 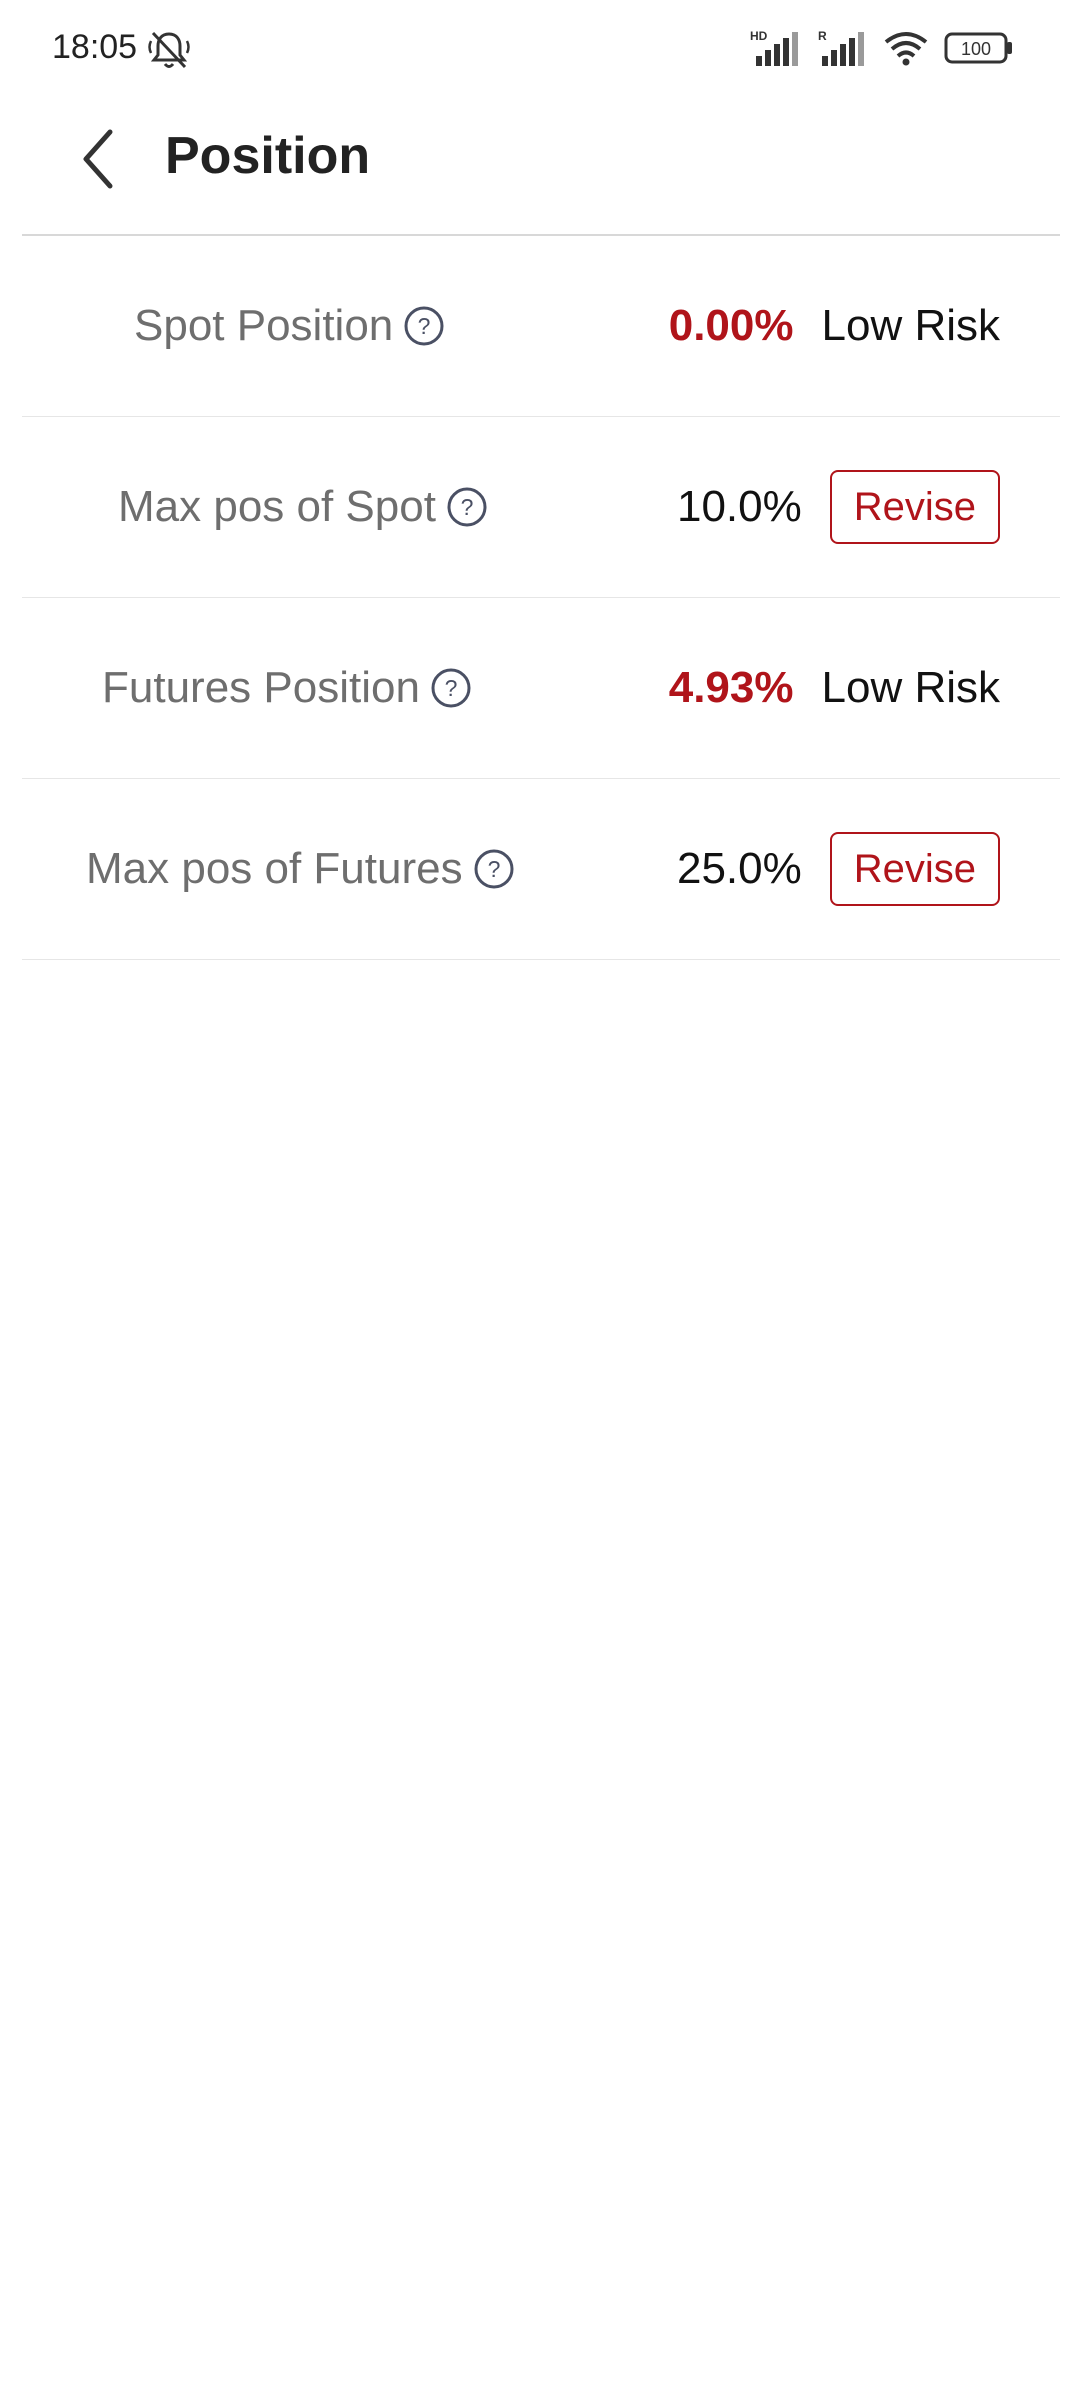 I want to click on status-time: 18:05, so click(x=95, y=47).